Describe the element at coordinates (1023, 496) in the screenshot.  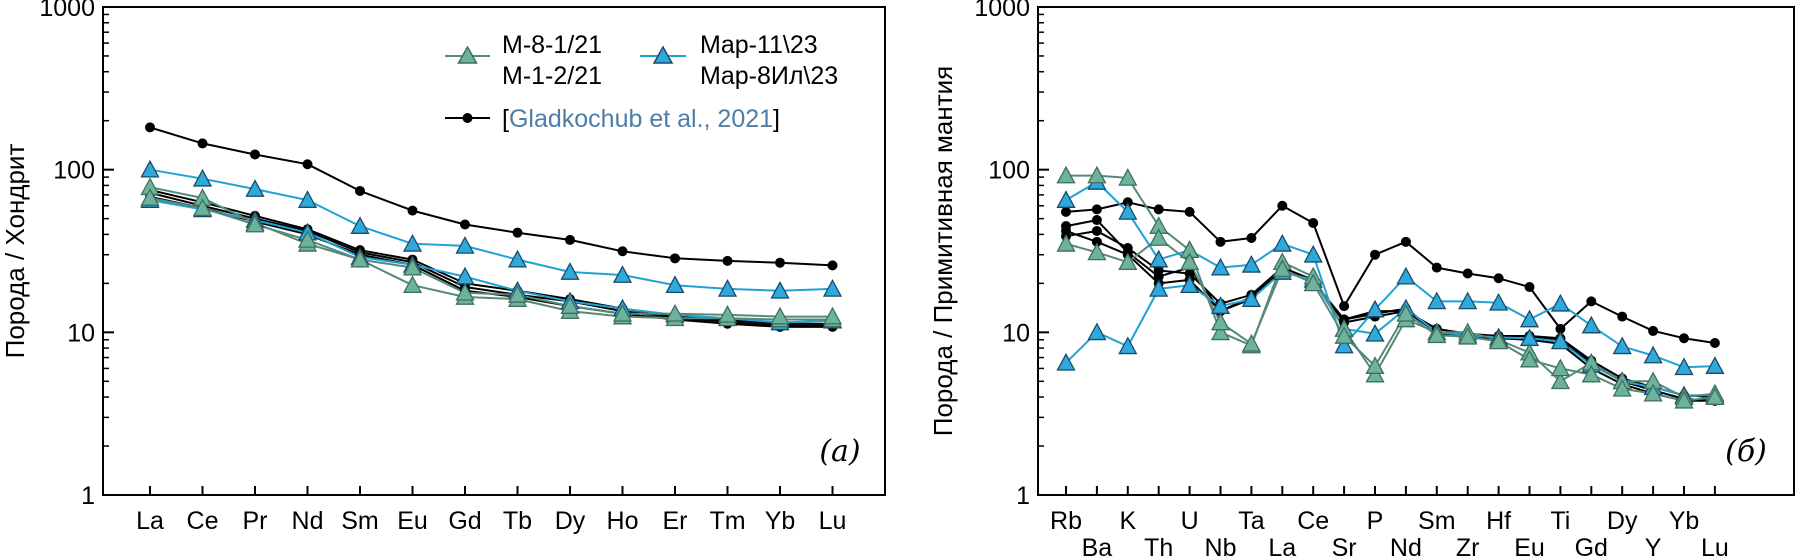
I see `panel-b-ytick-label: 1` at that location.